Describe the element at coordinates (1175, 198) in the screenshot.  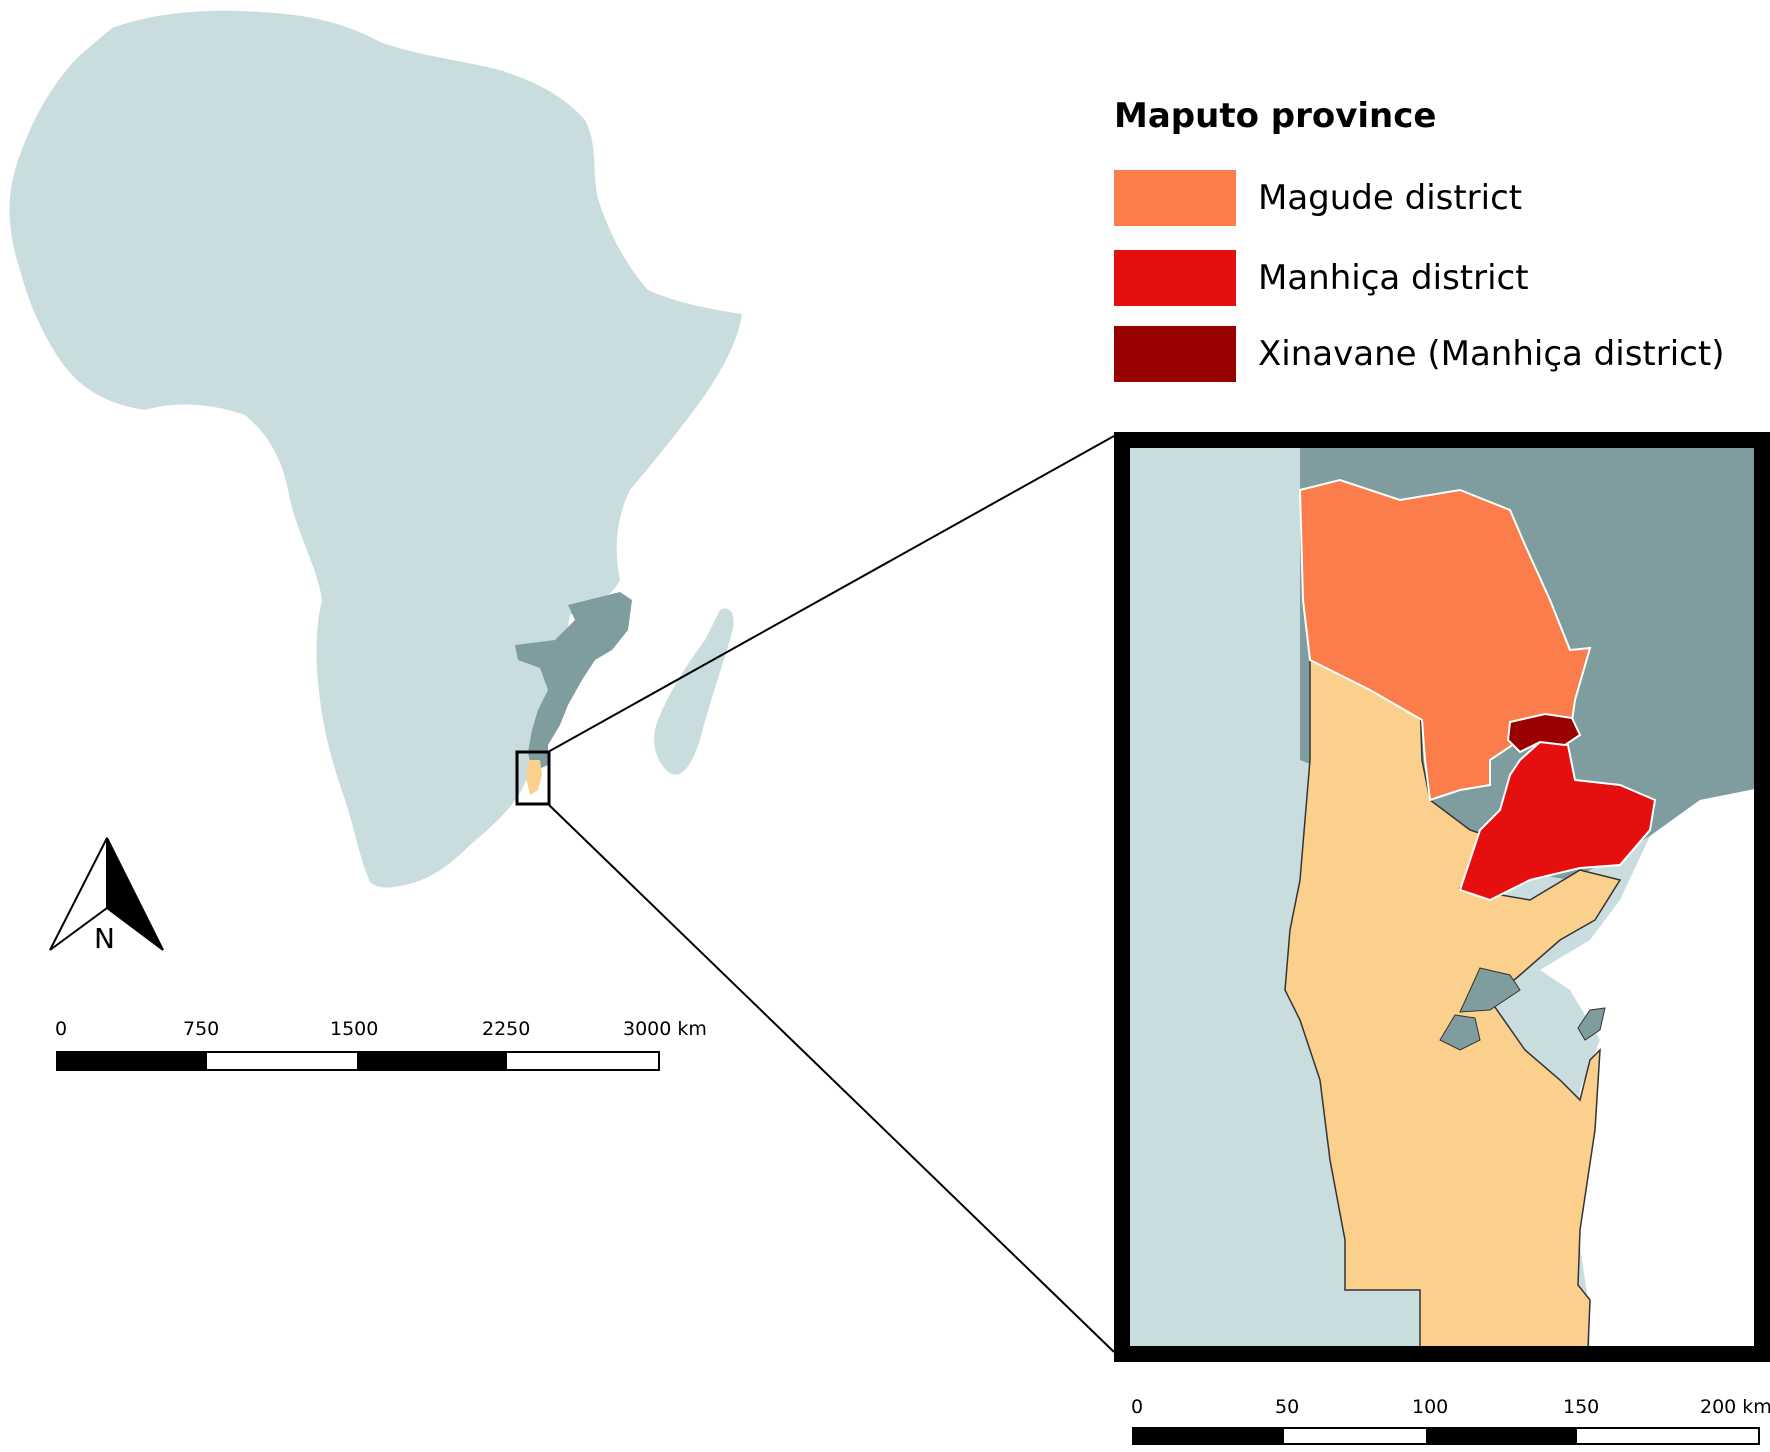
I see `legend-swatch-magude` at that location.